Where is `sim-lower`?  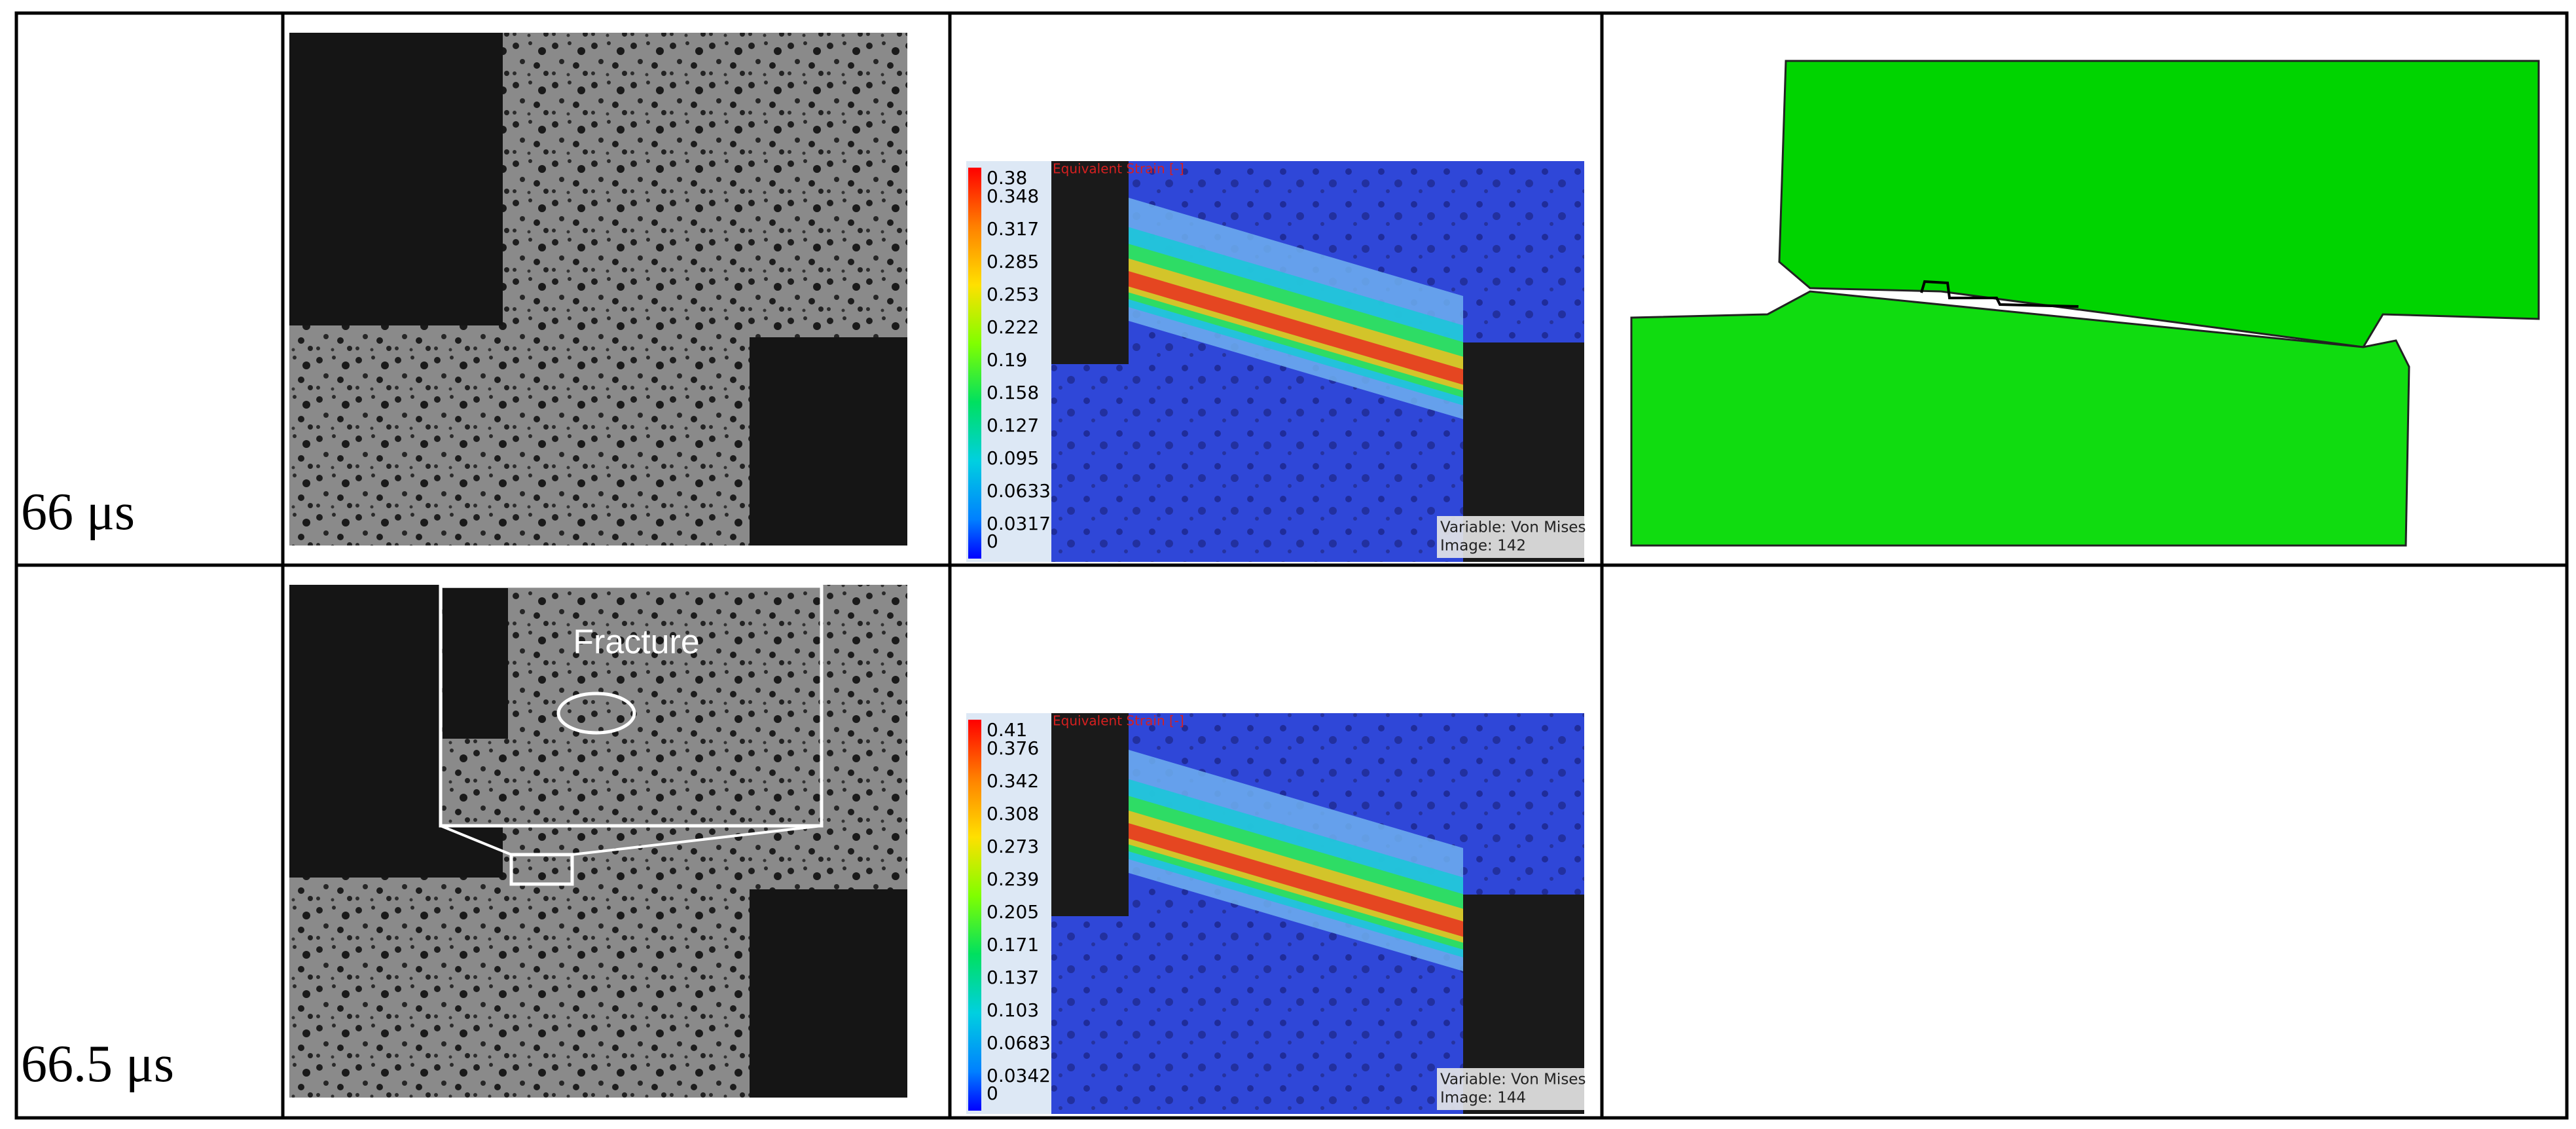
sim-lower is located at coordinates (2020, 418).